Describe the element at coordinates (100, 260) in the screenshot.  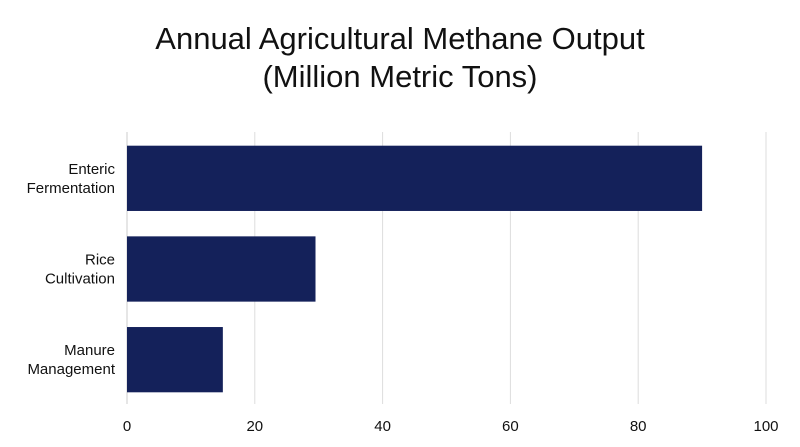
I see `category-label: Rice` at that location.